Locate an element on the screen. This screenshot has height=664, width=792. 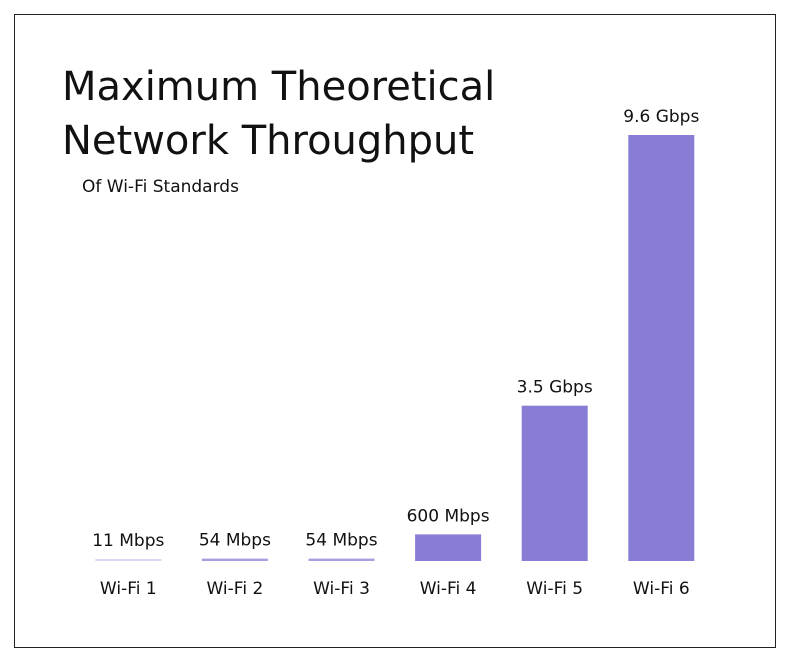
value-label: 11 Mbps is located at coordinates (128, 541).